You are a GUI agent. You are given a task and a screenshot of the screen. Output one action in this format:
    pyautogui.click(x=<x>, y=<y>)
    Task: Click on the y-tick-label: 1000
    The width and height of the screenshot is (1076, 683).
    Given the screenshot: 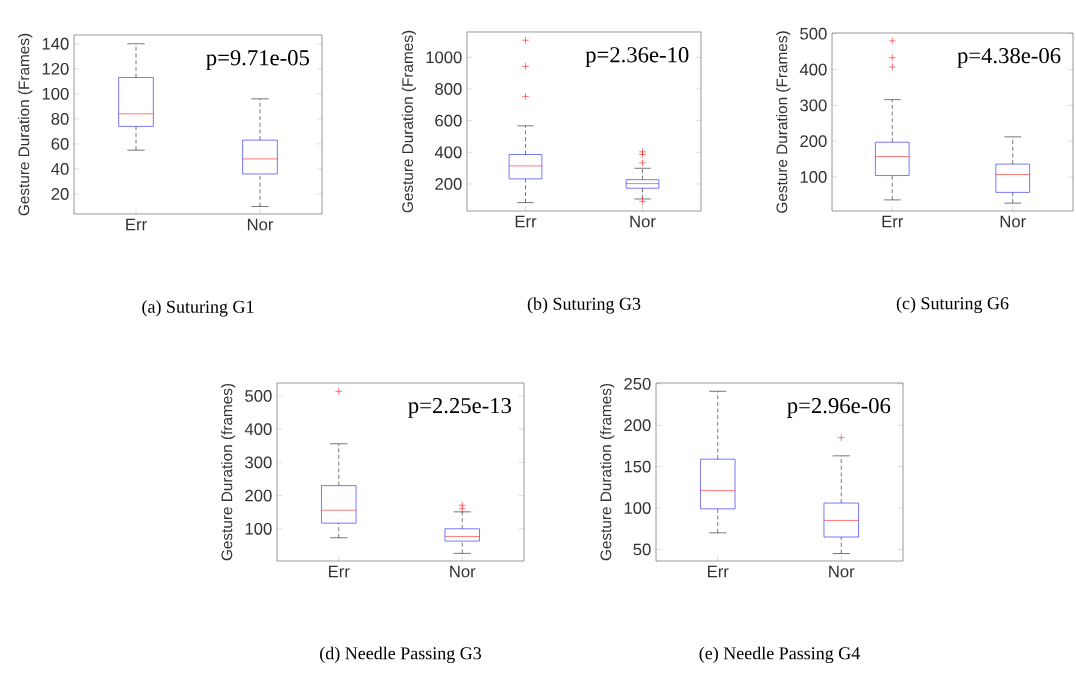 What is the action you would take?
    pyautogui.click(x=444, y=57)
    